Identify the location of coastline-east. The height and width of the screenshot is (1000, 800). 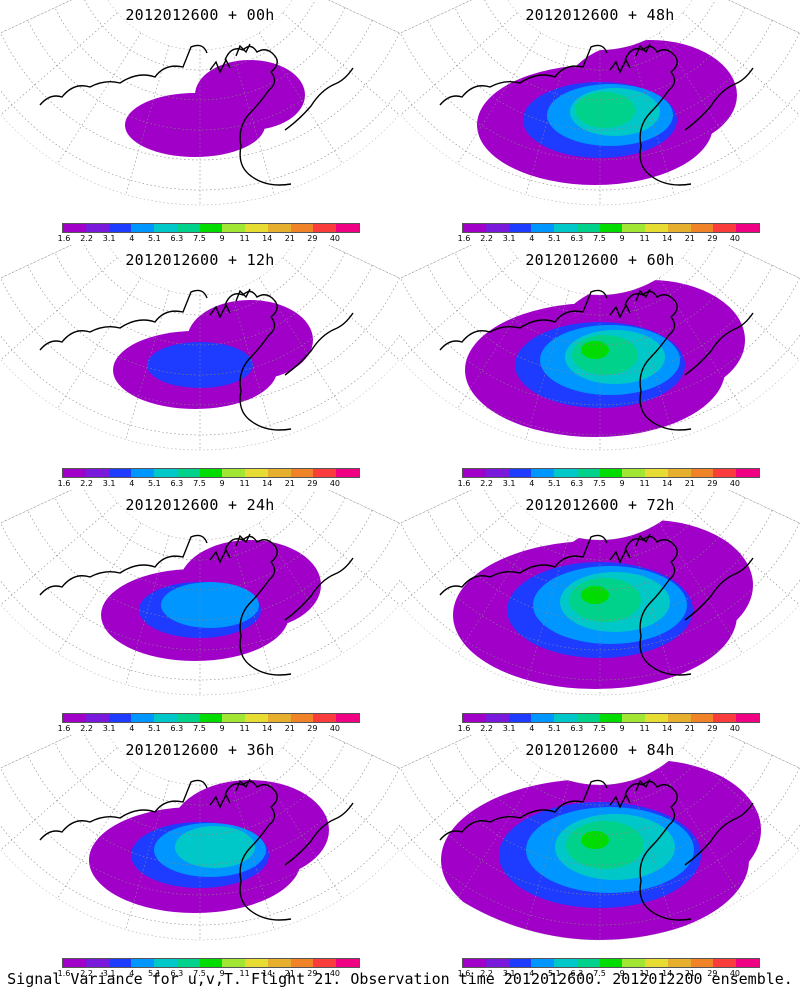
(719, 589).